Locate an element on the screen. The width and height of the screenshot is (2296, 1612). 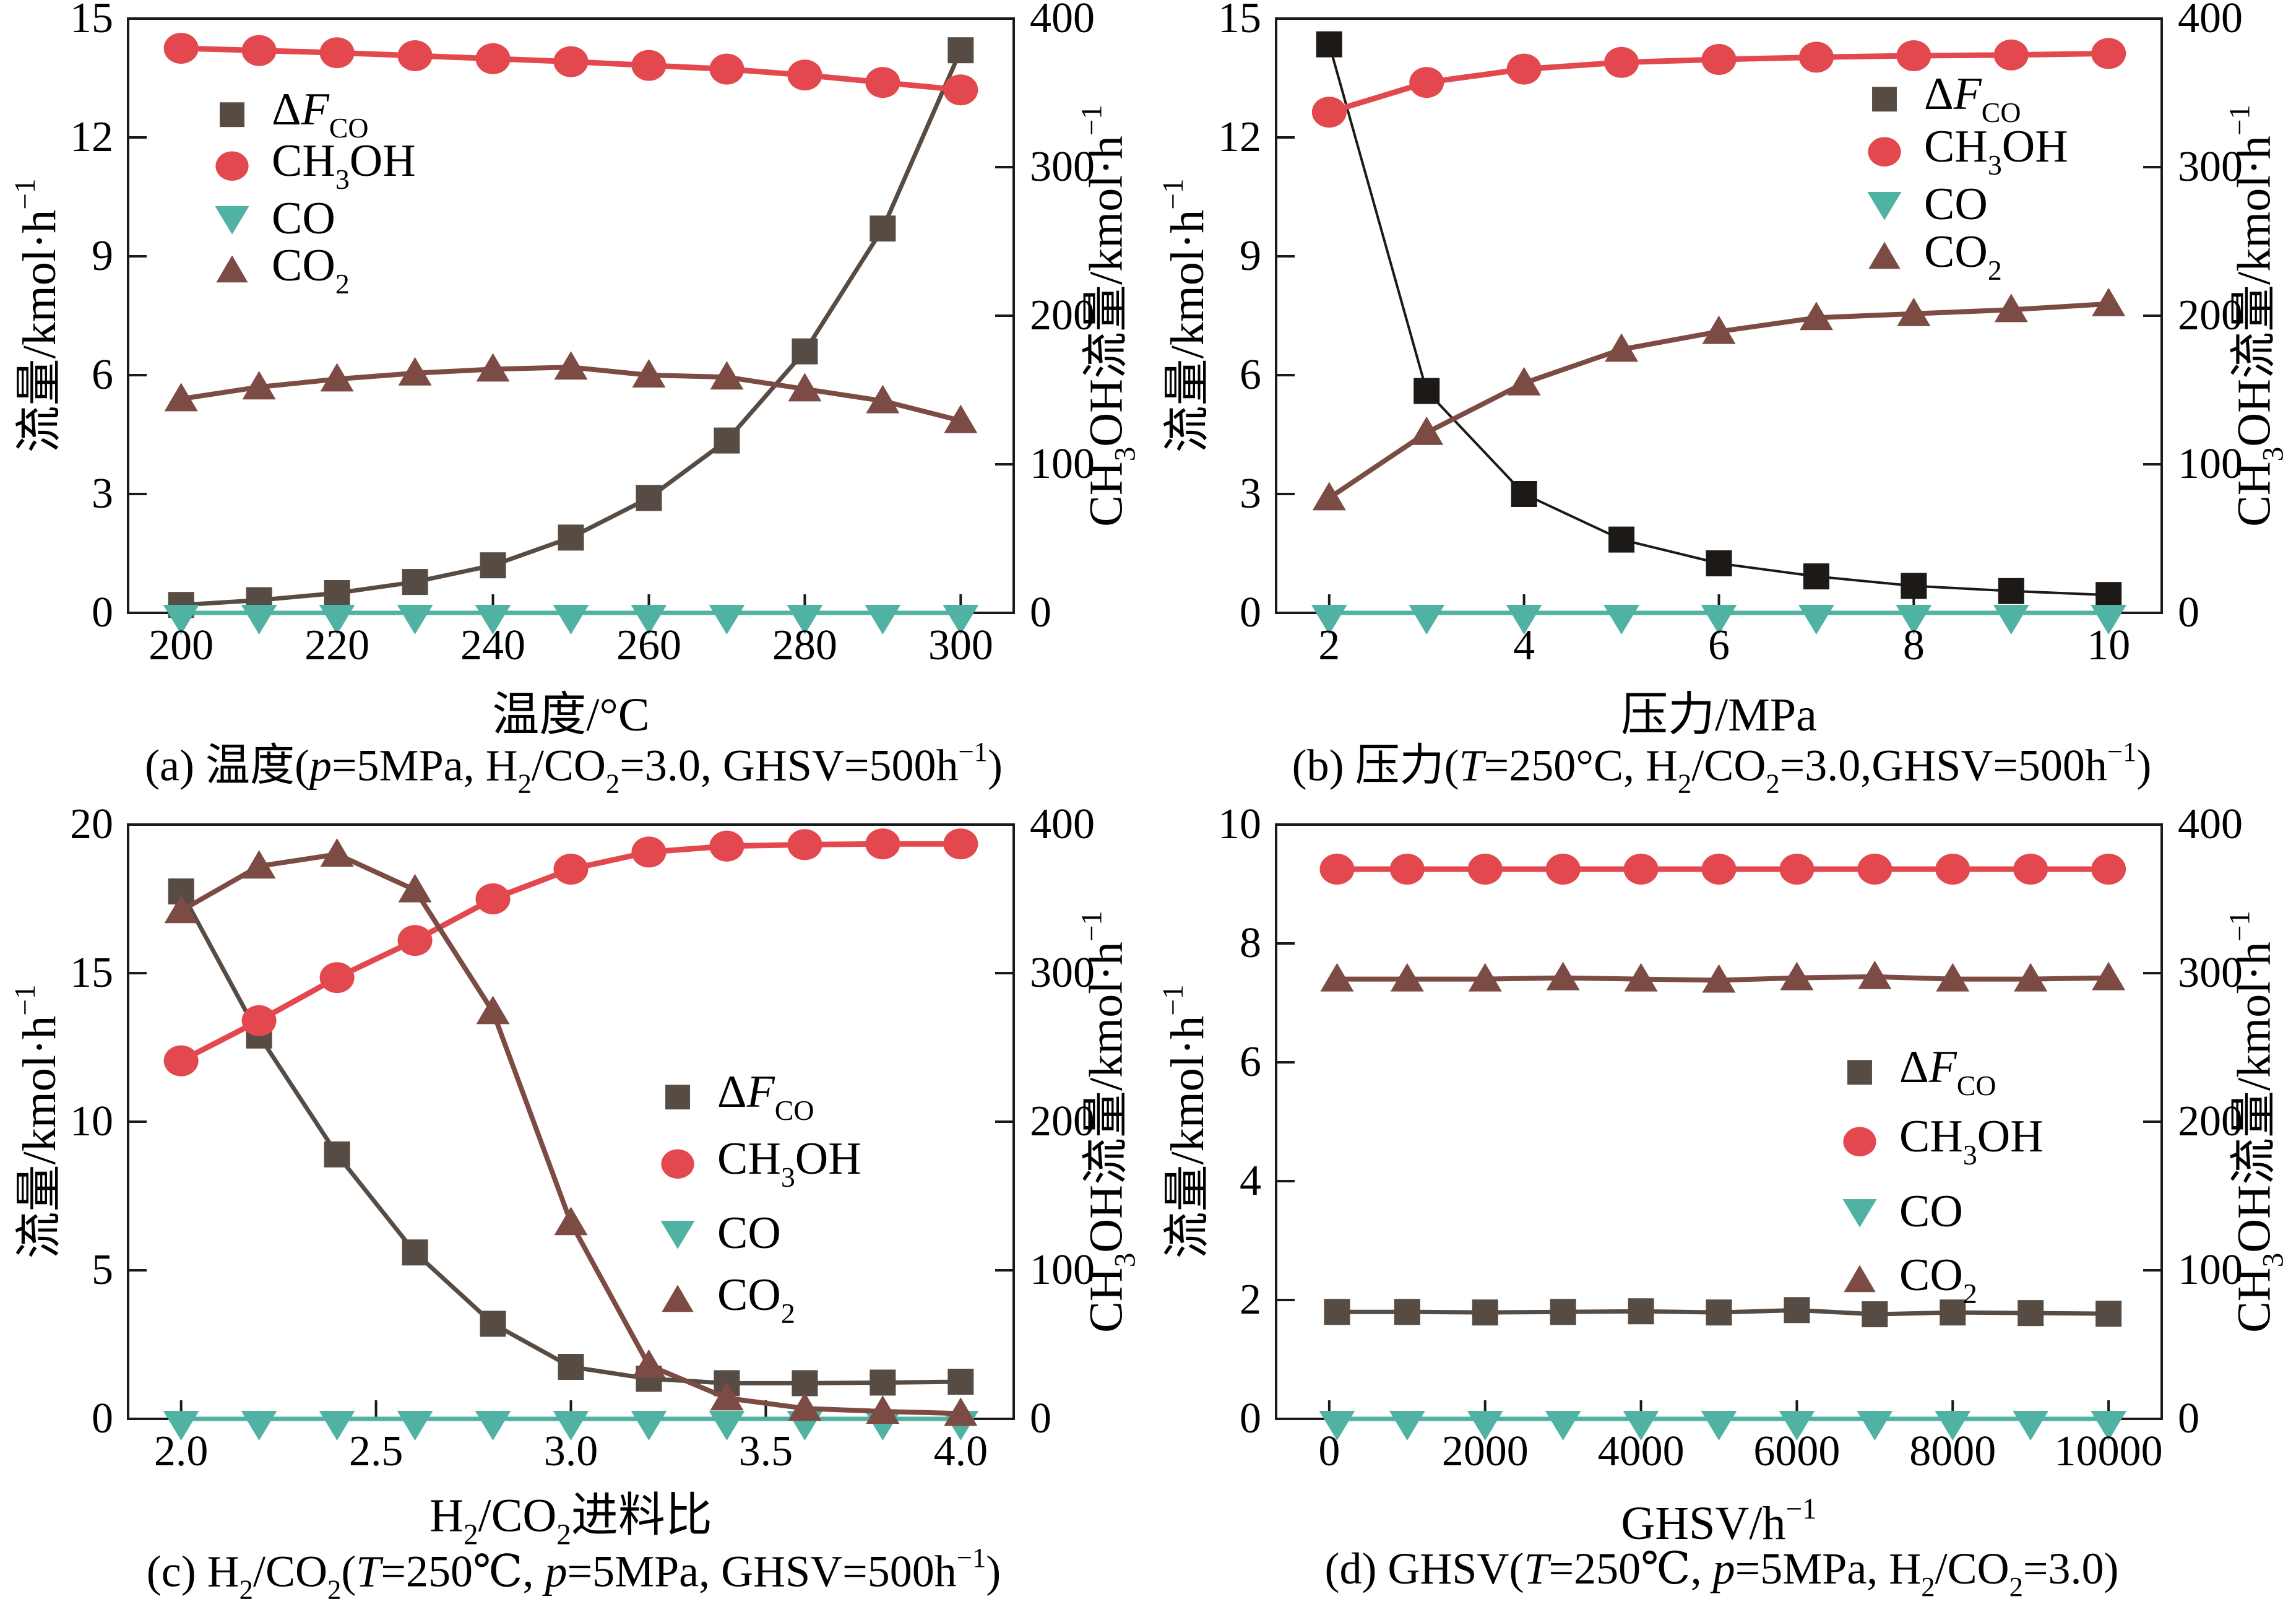
legend-label-CH3OH: CH3OH is located at coordinates (1971, 1141).